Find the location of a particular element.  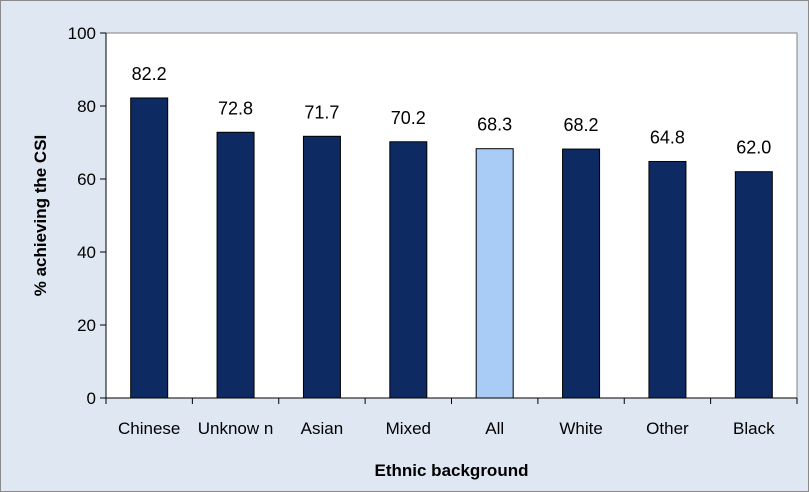

bar-asian is located at coordinates (321, 267).